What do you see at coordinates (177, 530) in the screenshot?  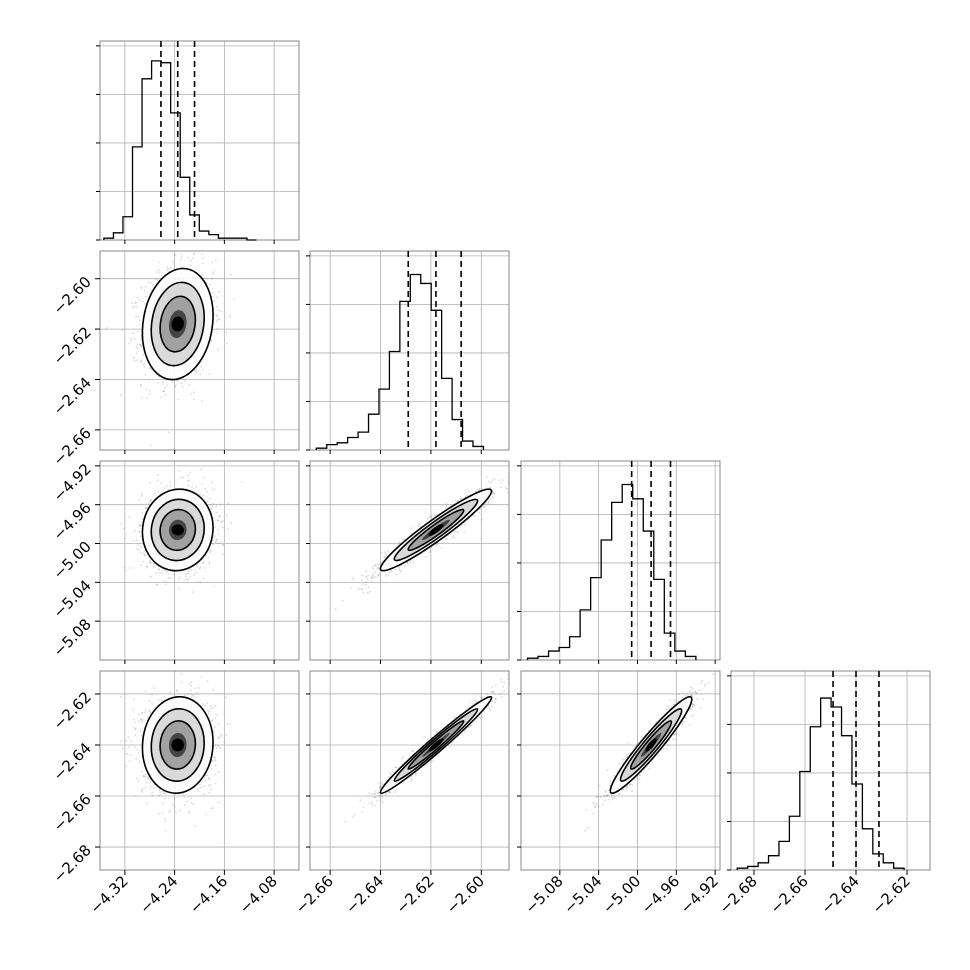 I see `density-peak` at bounding box center [177, 530].